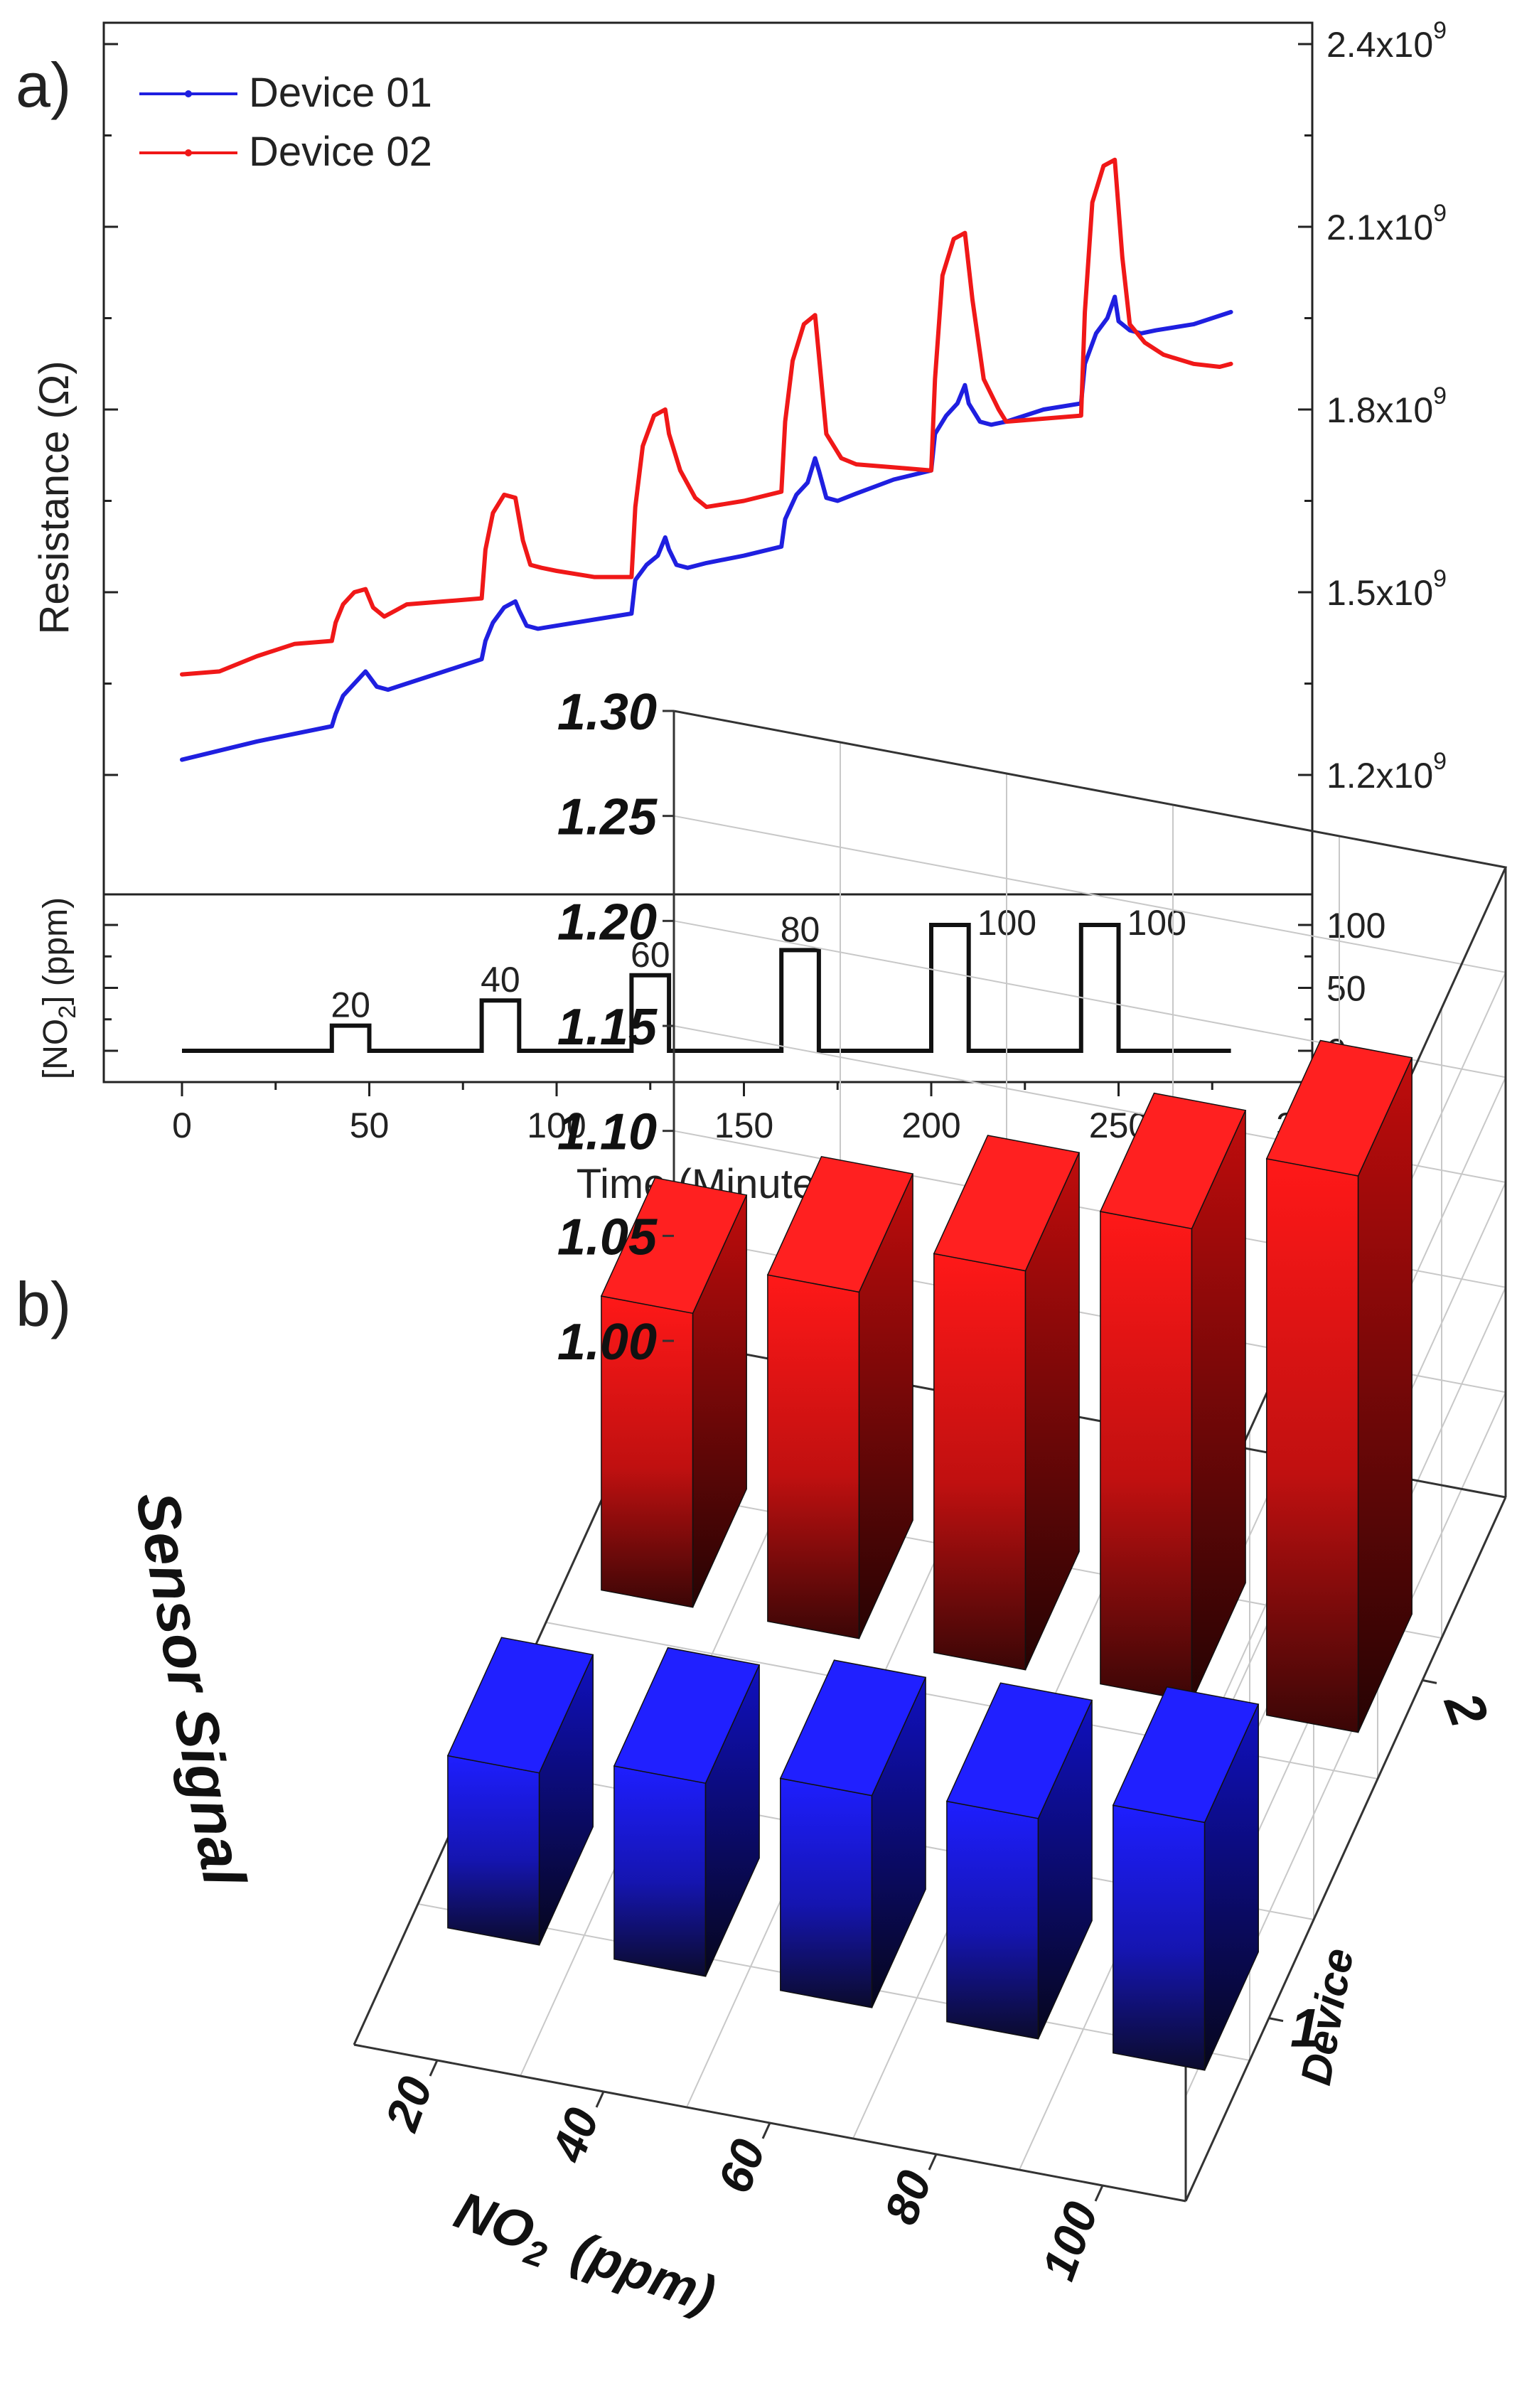  What do you see at coordinates (54, 497) in the screenshot?
I see `y-axis-label: Resistance (Ω)` at bounding box center [54, 497].